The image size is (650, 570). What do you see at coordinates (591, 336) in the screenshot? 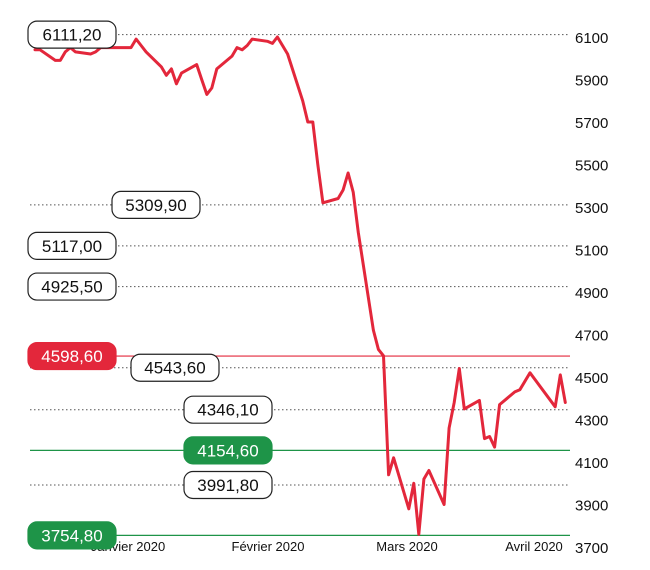
I see `y-tick-label: 4700` at bounding box center [591, 336].